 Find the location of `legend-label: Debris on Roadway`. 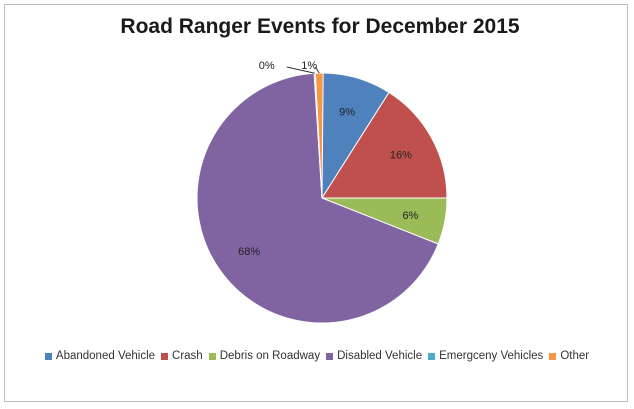

legend-label: Debris on Roadway is located at coordinates (270, 356).